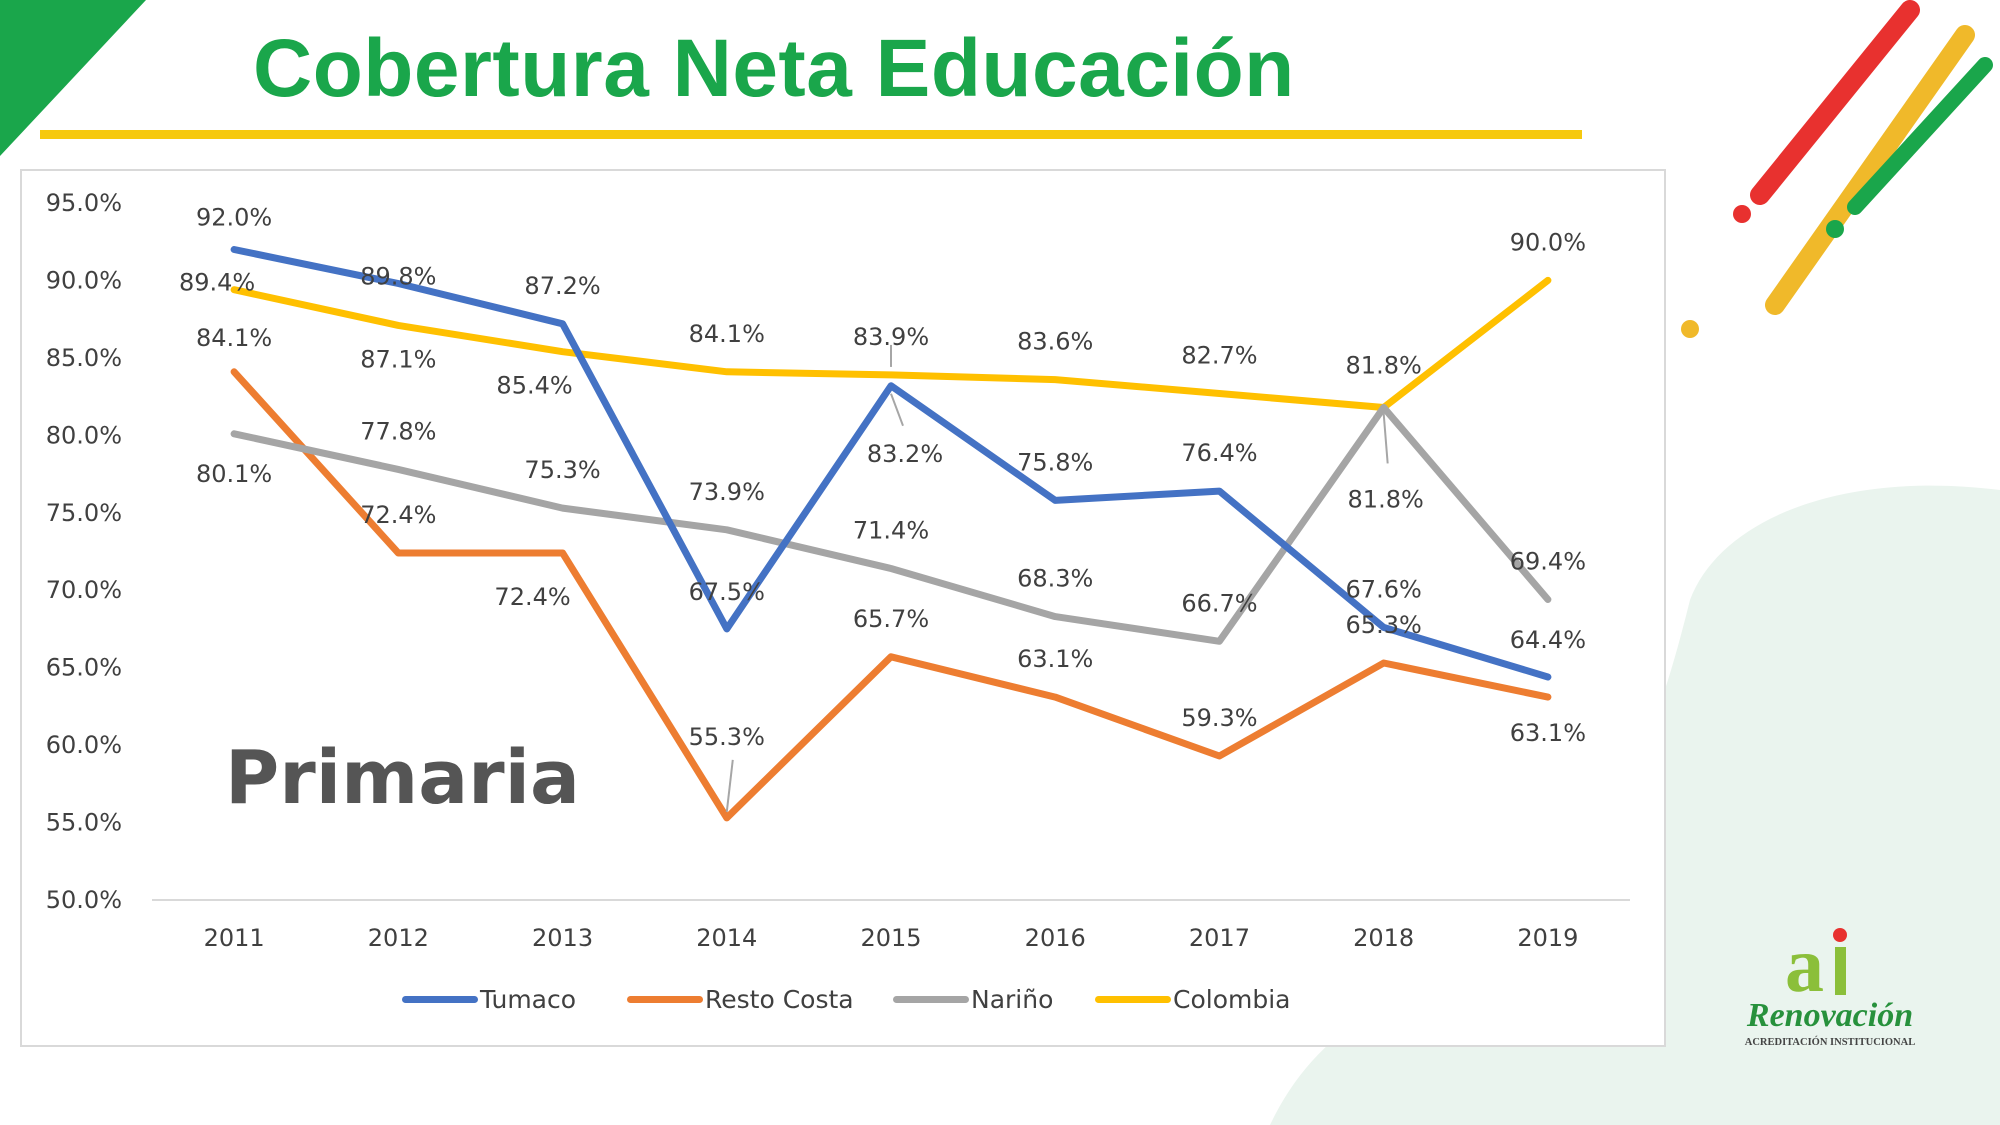  Describe the element at coordinates (1547, 938) in the screenshot. I see `x-tick-label: 2019` at that location.